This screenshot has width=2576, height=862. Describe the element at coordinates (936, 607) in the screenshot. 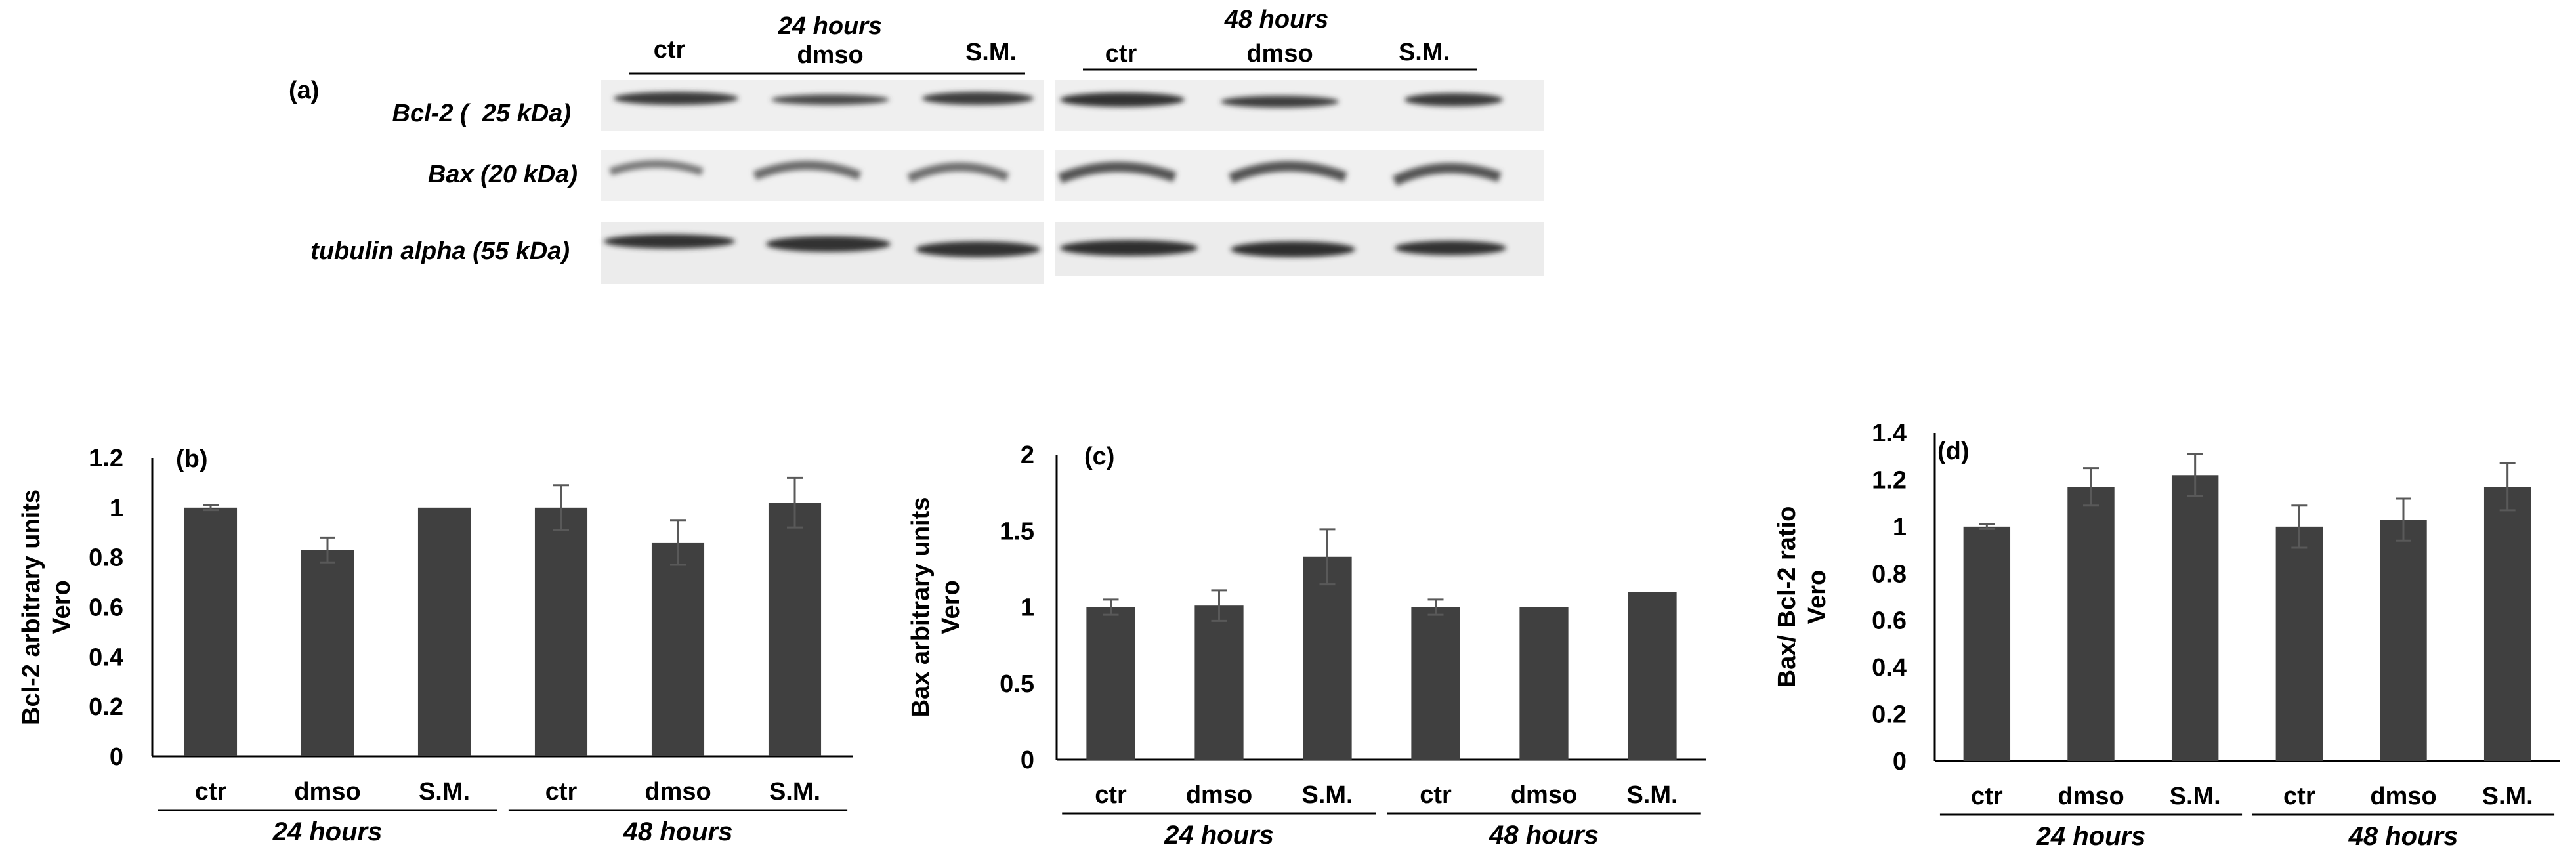

I see `y-axis-label: Bax arbitrary units Vero` at that location.